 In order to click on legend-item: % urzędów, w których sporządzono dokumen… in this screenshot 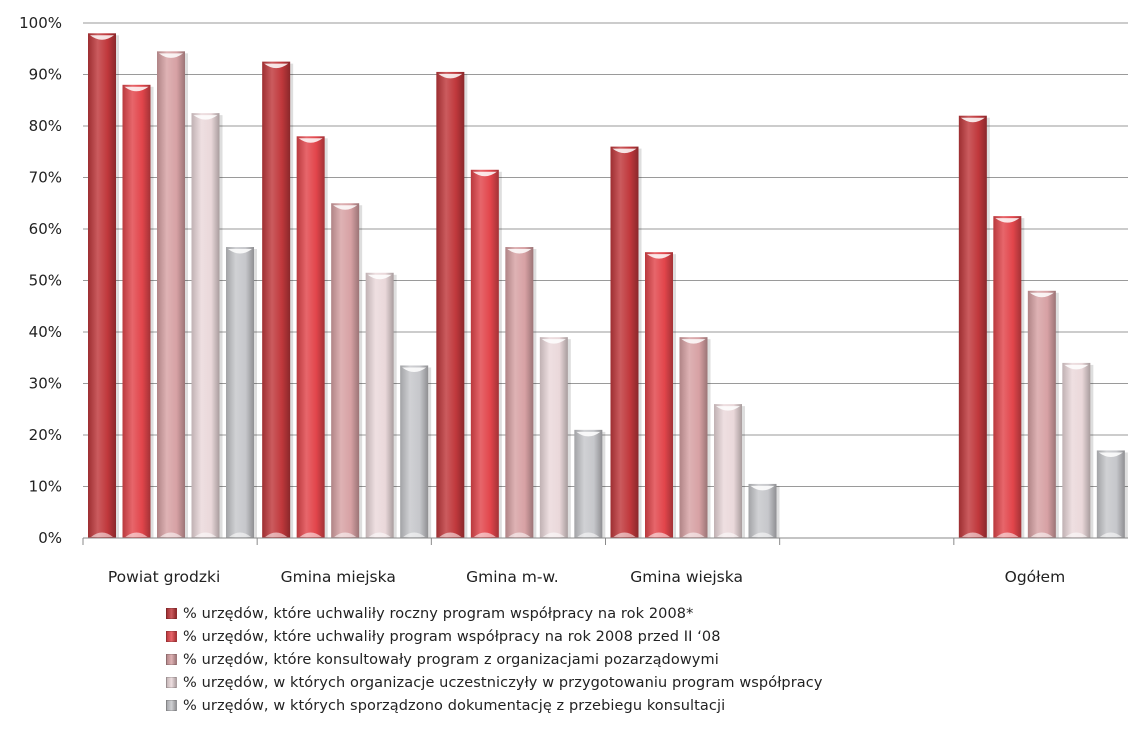, I will do `click(494, 705)`.